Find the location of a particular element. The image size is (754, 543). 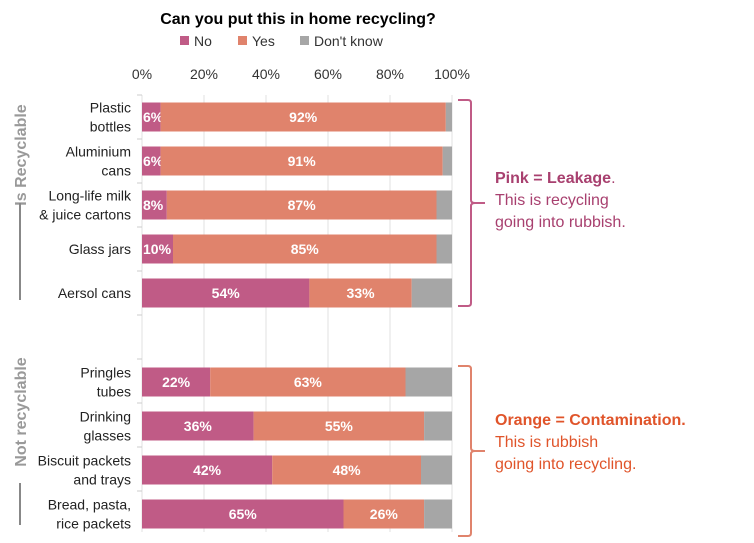

category-label: bottles is located at coordinates (110, 127).